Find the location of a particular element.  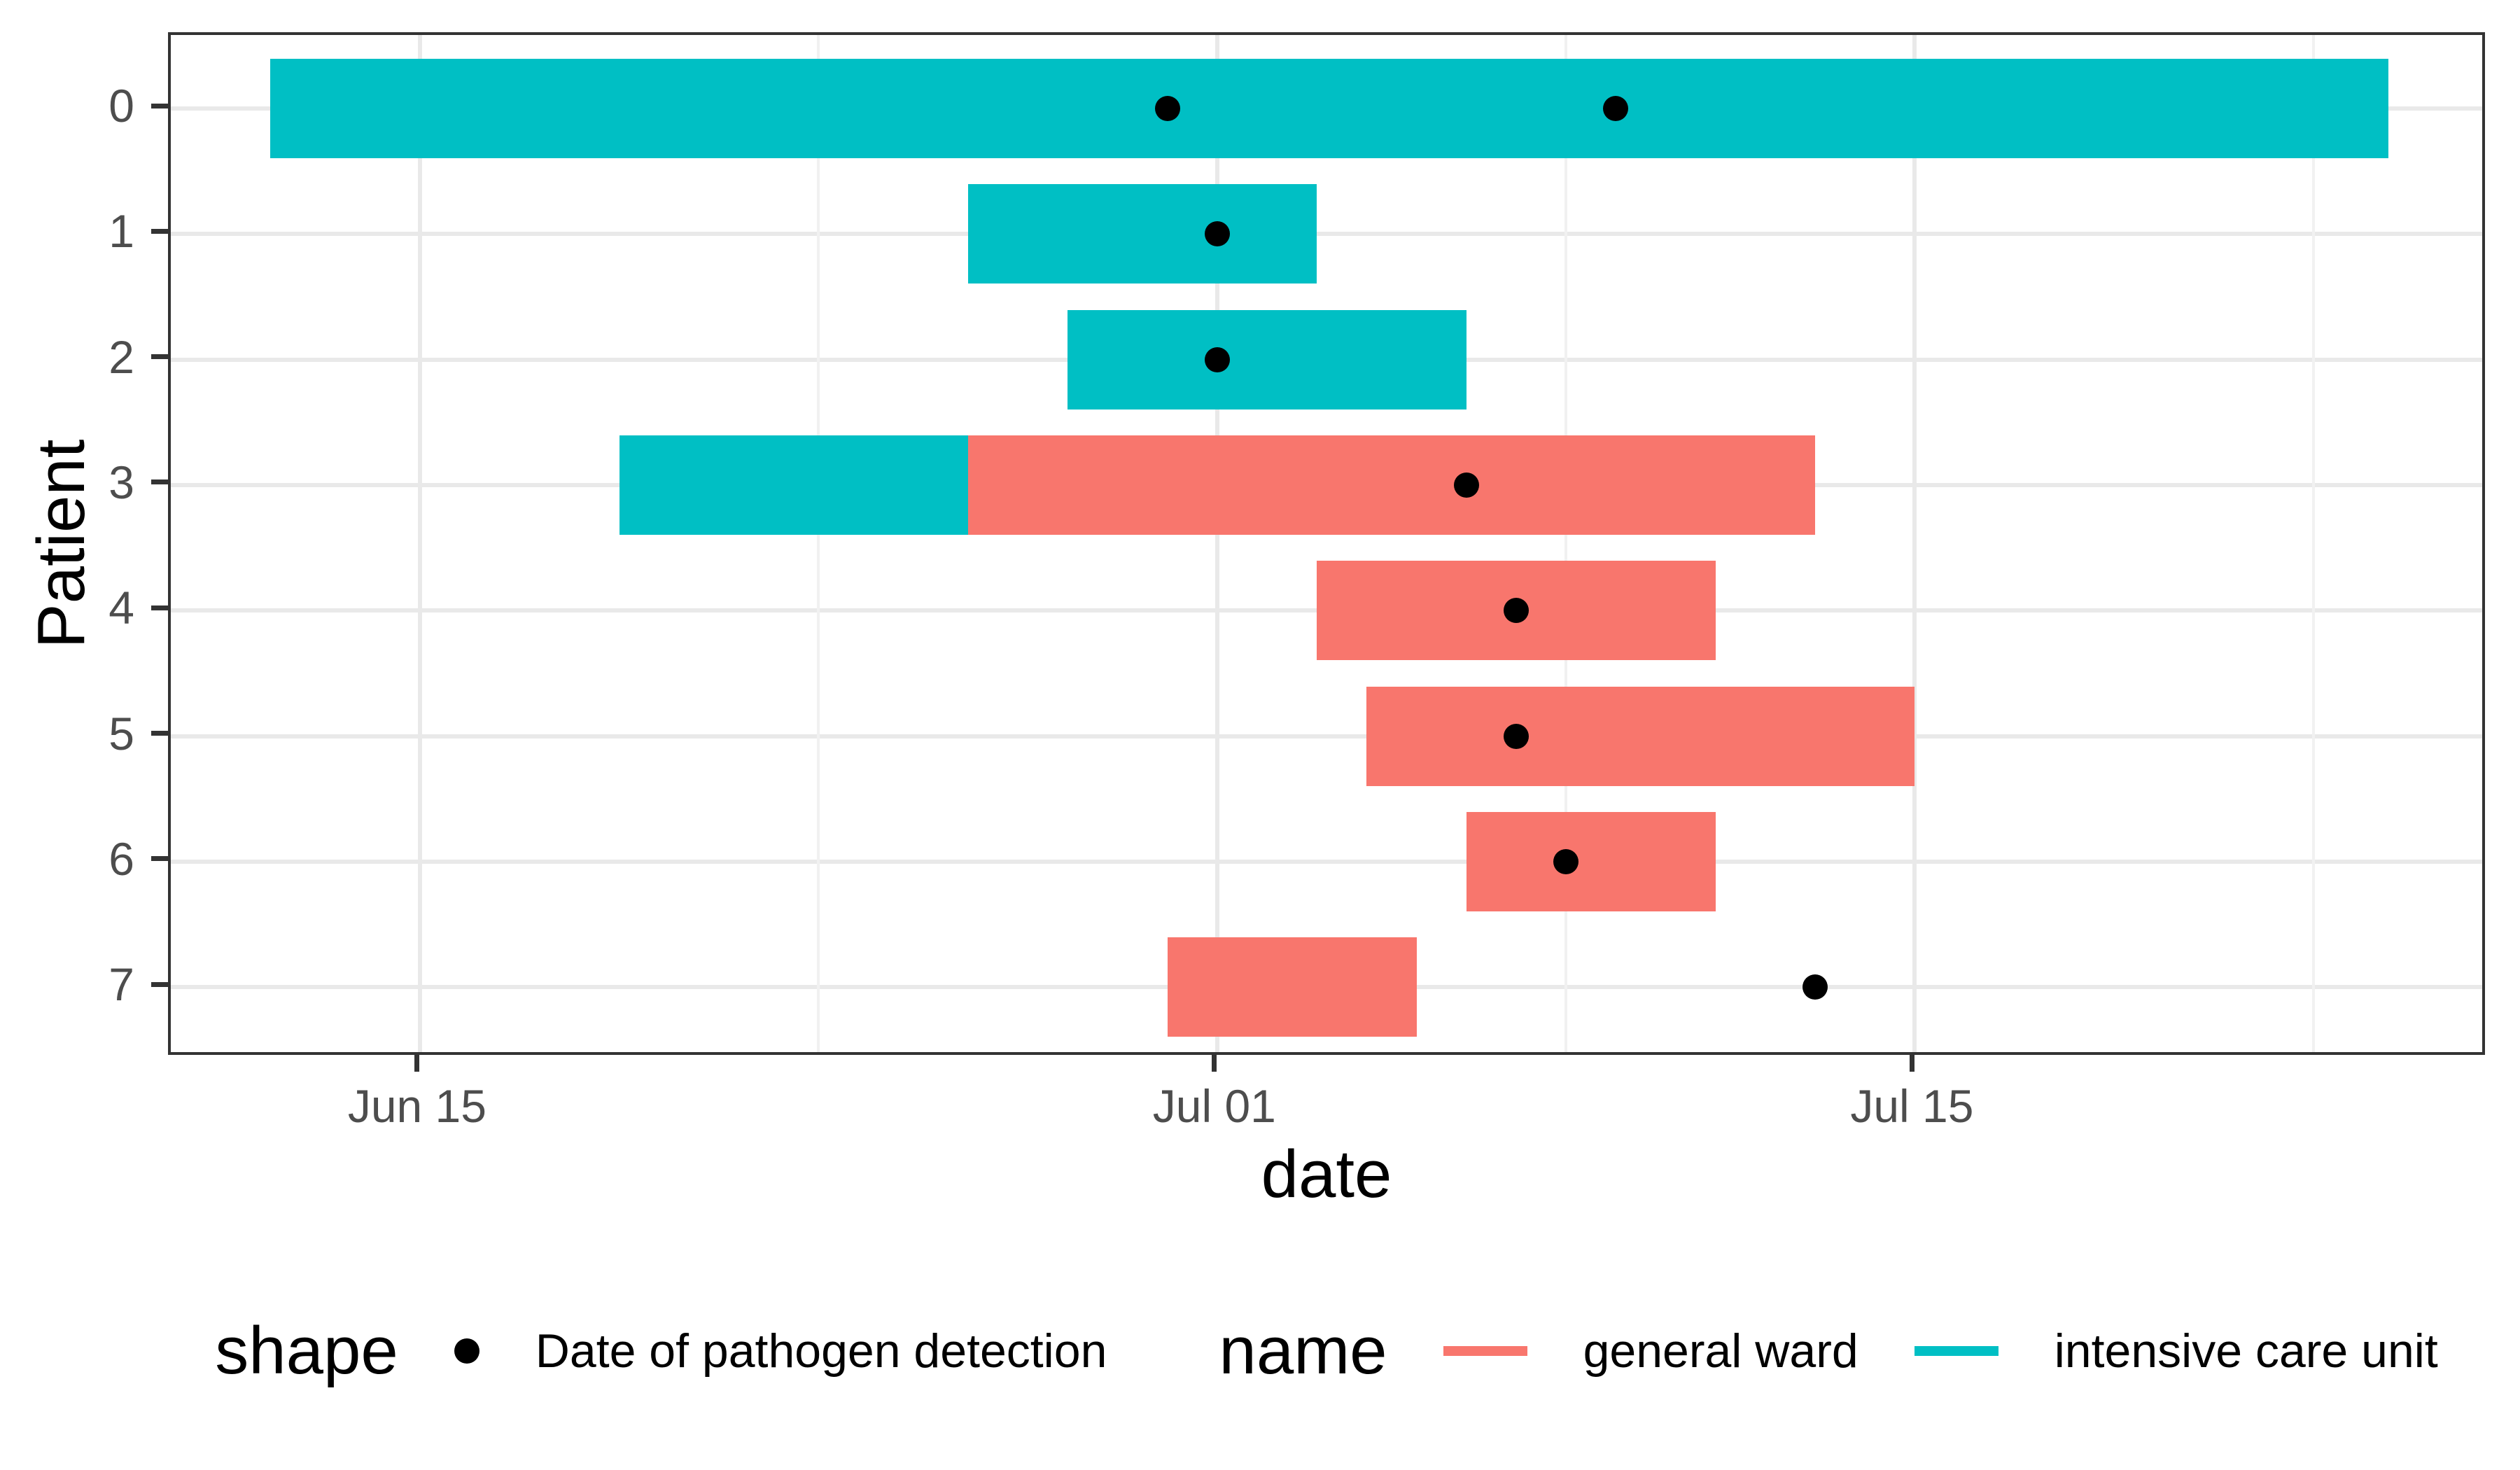

legend-title-shape: shape is located at coordinates (306, 1350).